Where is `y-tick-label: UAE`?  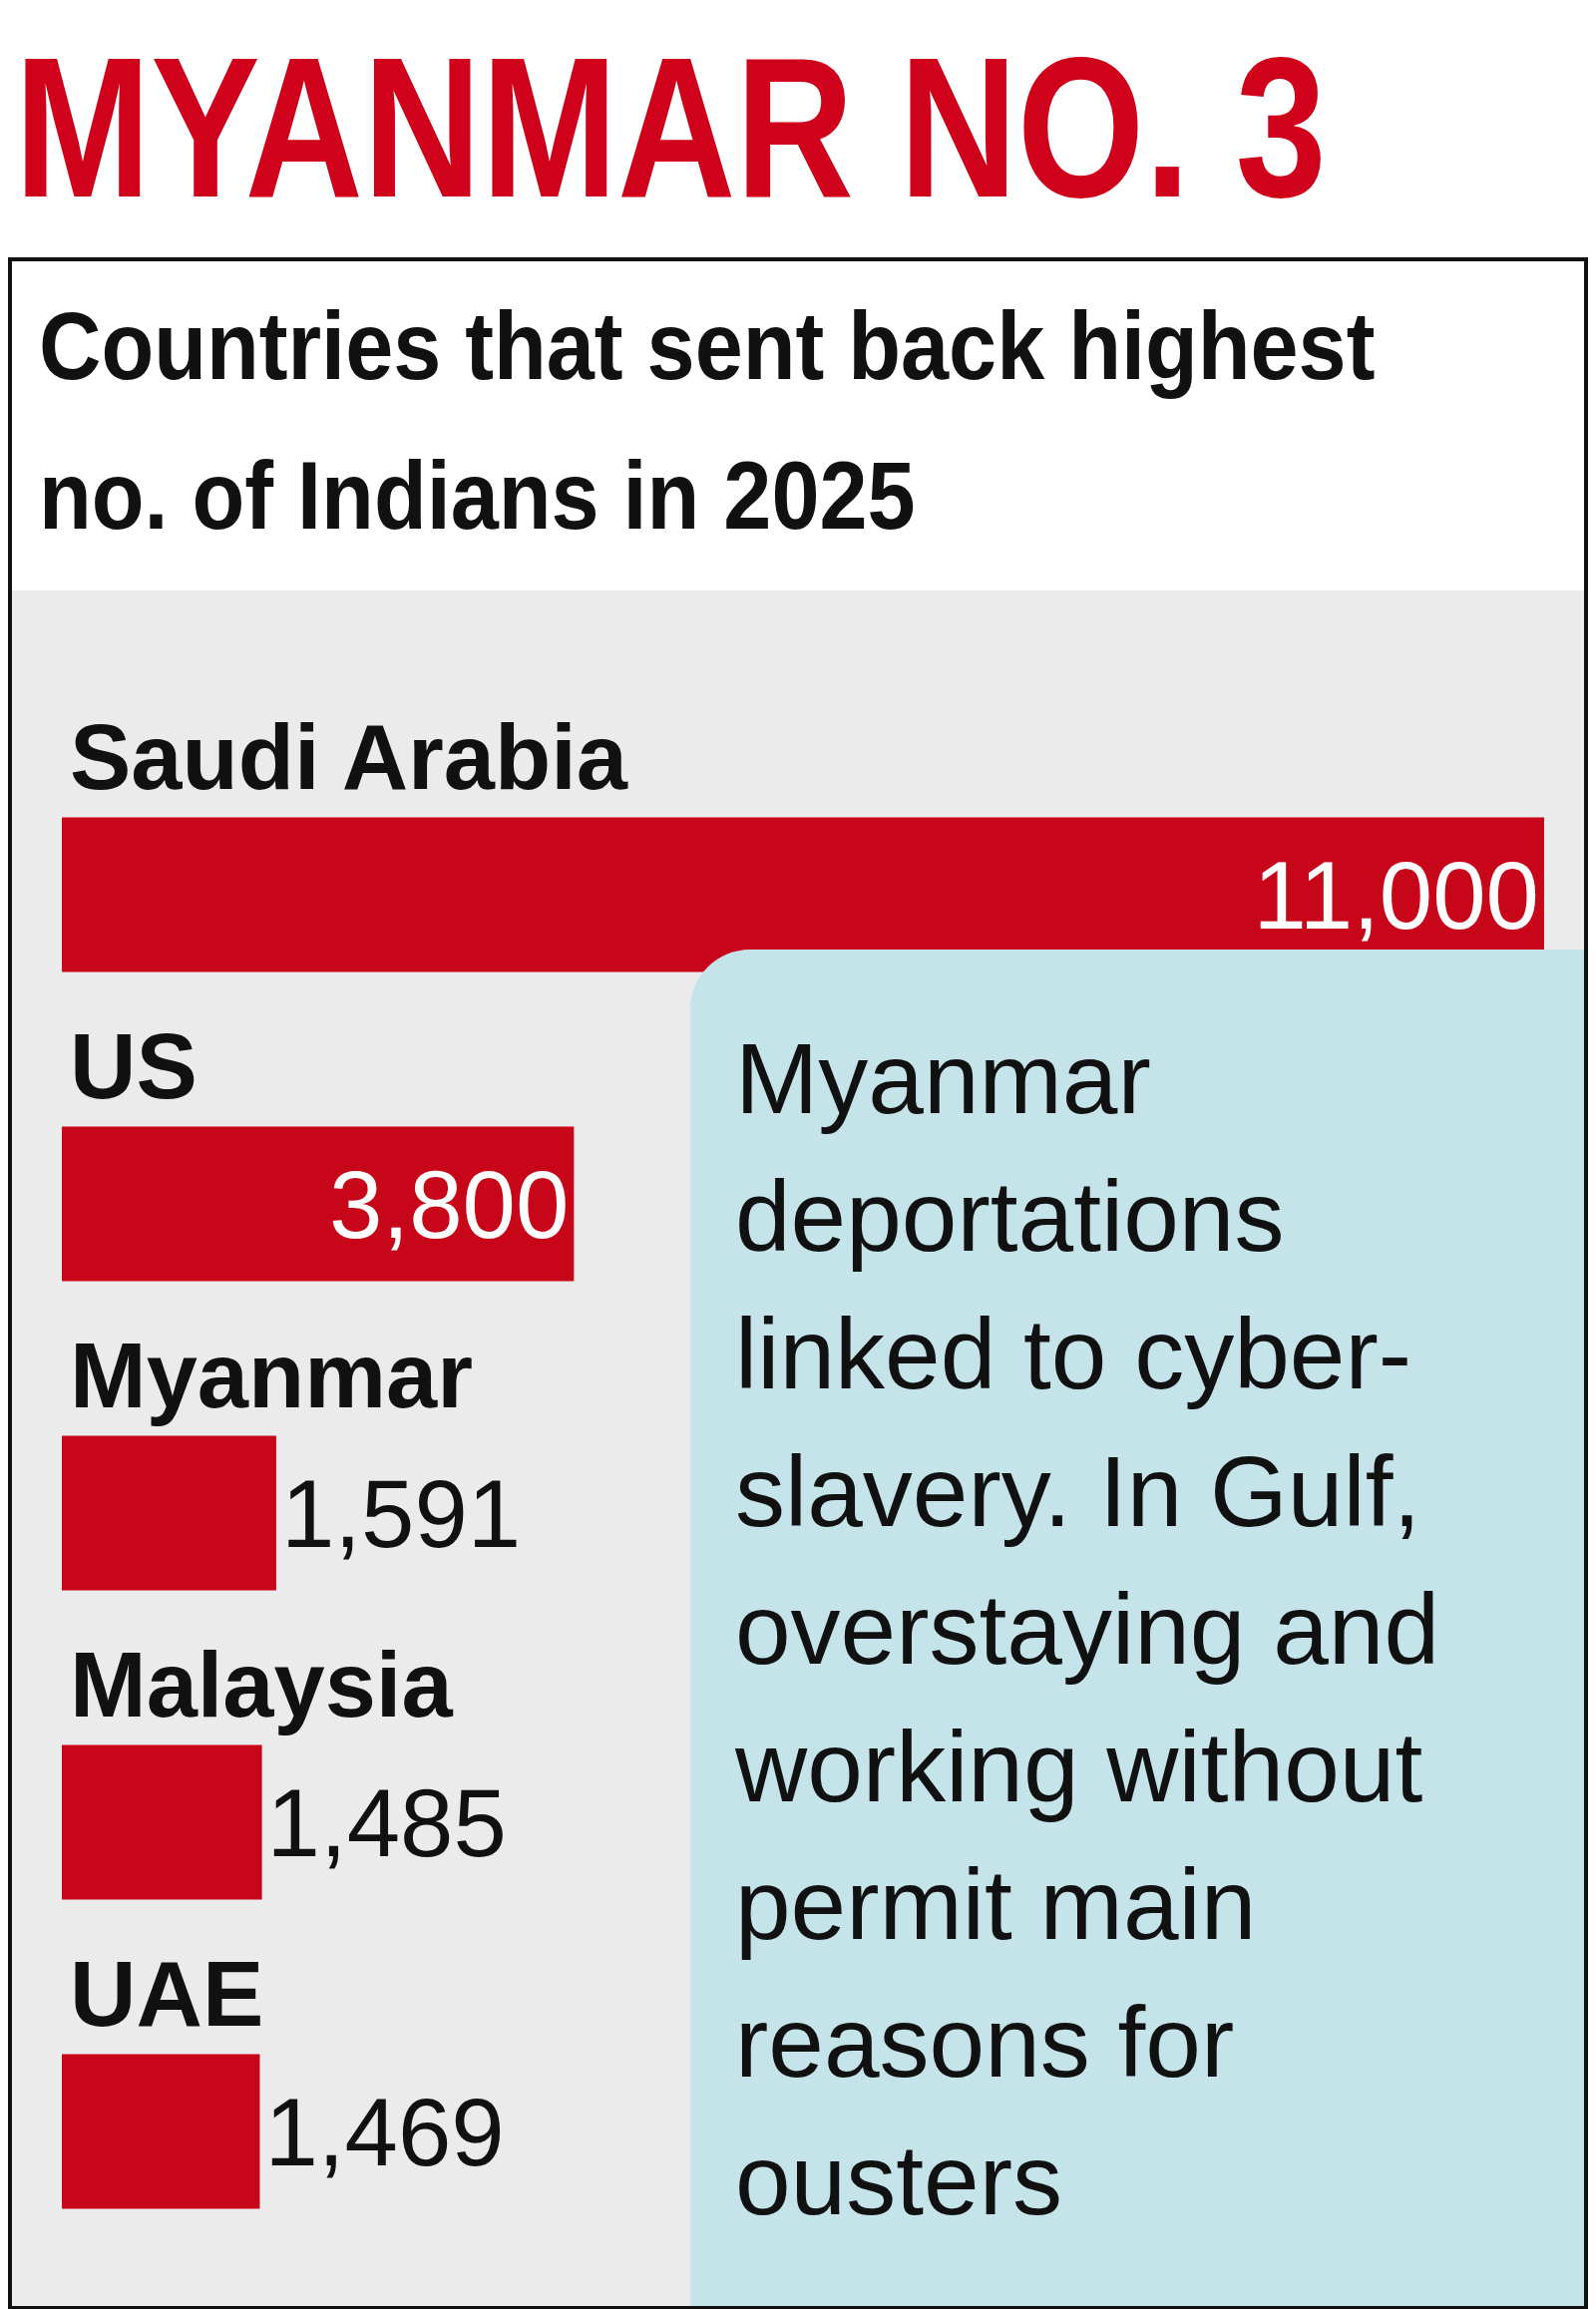
y-tick-label: UAE is located at coordinates (167, 1994).